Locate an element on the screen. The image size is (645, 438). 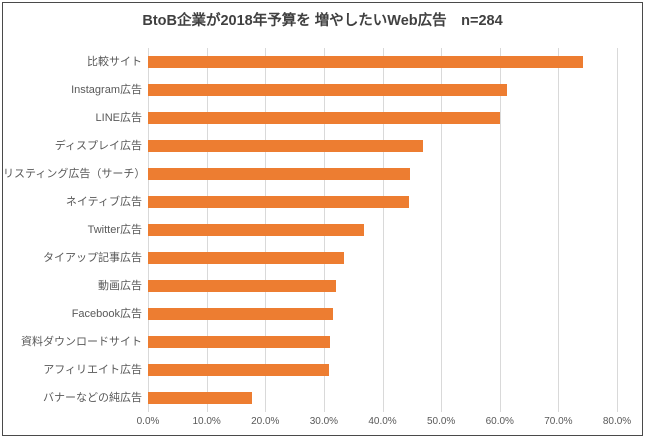
x-tick-label: 70.0% is located at coordinates (558, 421).